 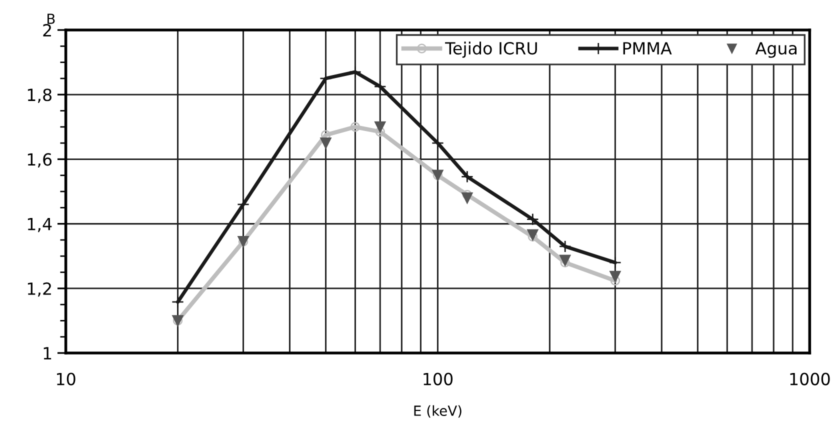 What do you see at coordinates (66, 379) in the screenshot?
I see `x-tick-label: 10` at bounding box center [66, 379].